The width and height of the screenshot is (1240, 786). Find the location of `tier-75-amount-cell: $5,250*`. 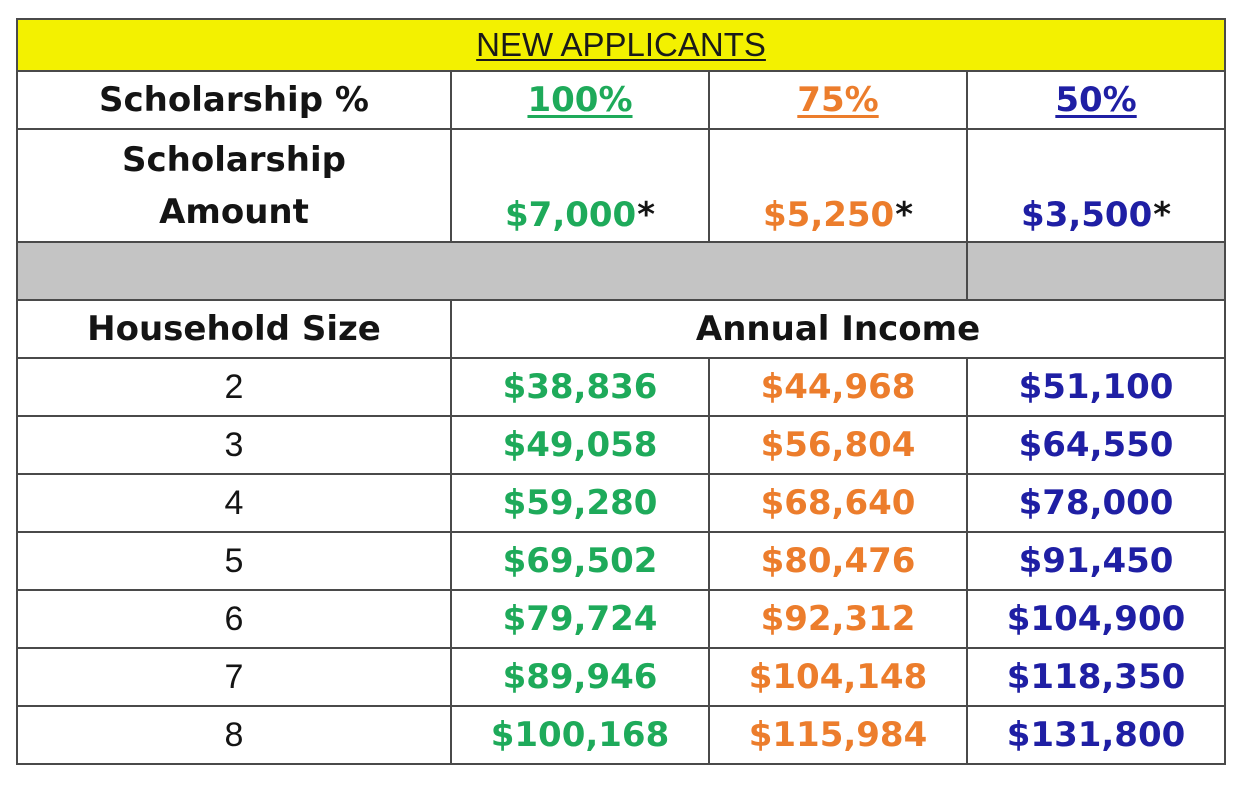

tier-75-amount-cell: $5,250* is located at coordinates (838, 185).